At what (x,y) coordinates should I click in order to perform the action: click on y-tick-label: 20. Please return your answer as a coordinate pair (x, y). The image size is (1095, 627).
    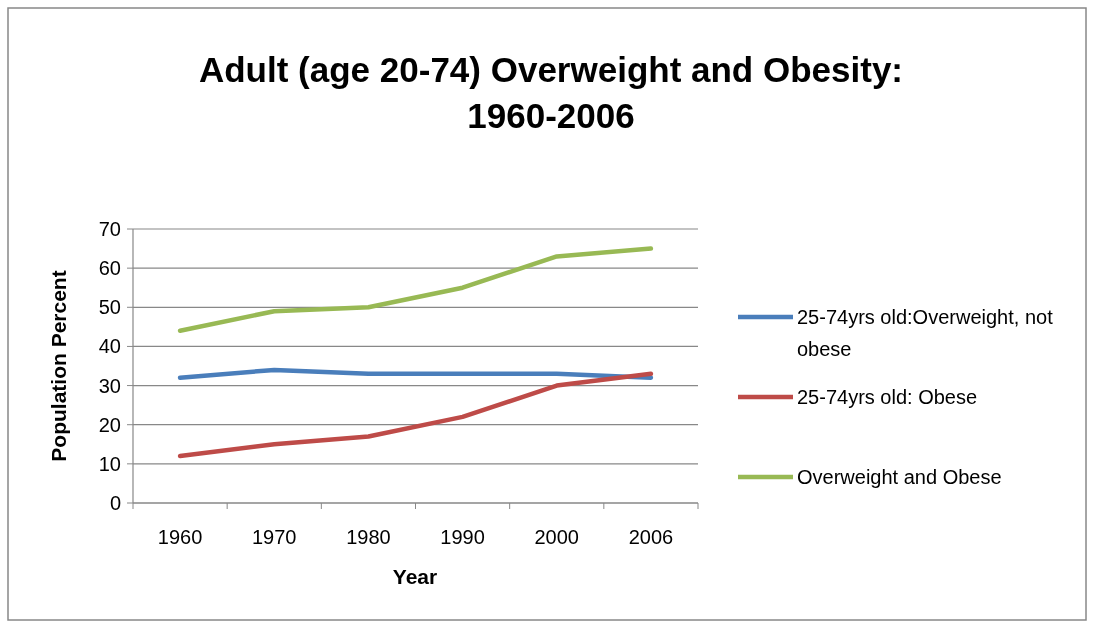
    Looking at the image, I should click on (109, 424).